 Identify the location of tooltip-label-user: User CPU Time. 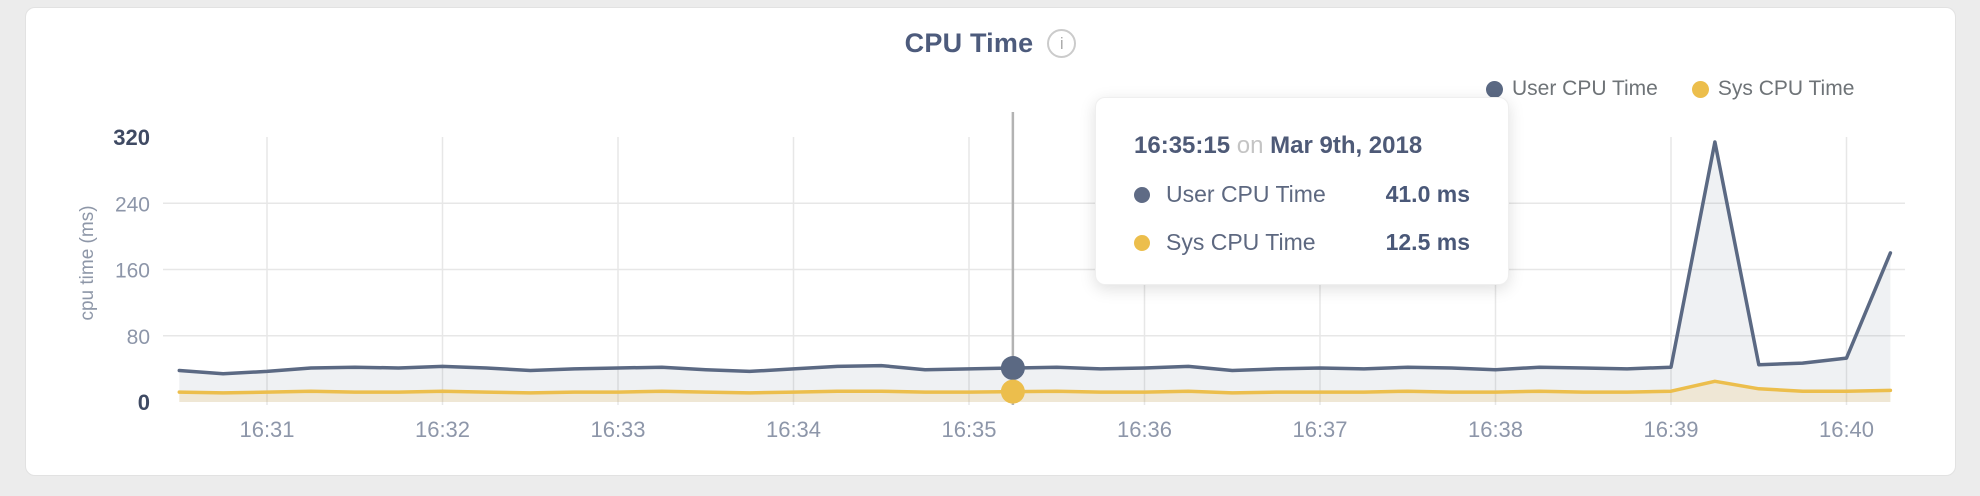
(1246, 194).